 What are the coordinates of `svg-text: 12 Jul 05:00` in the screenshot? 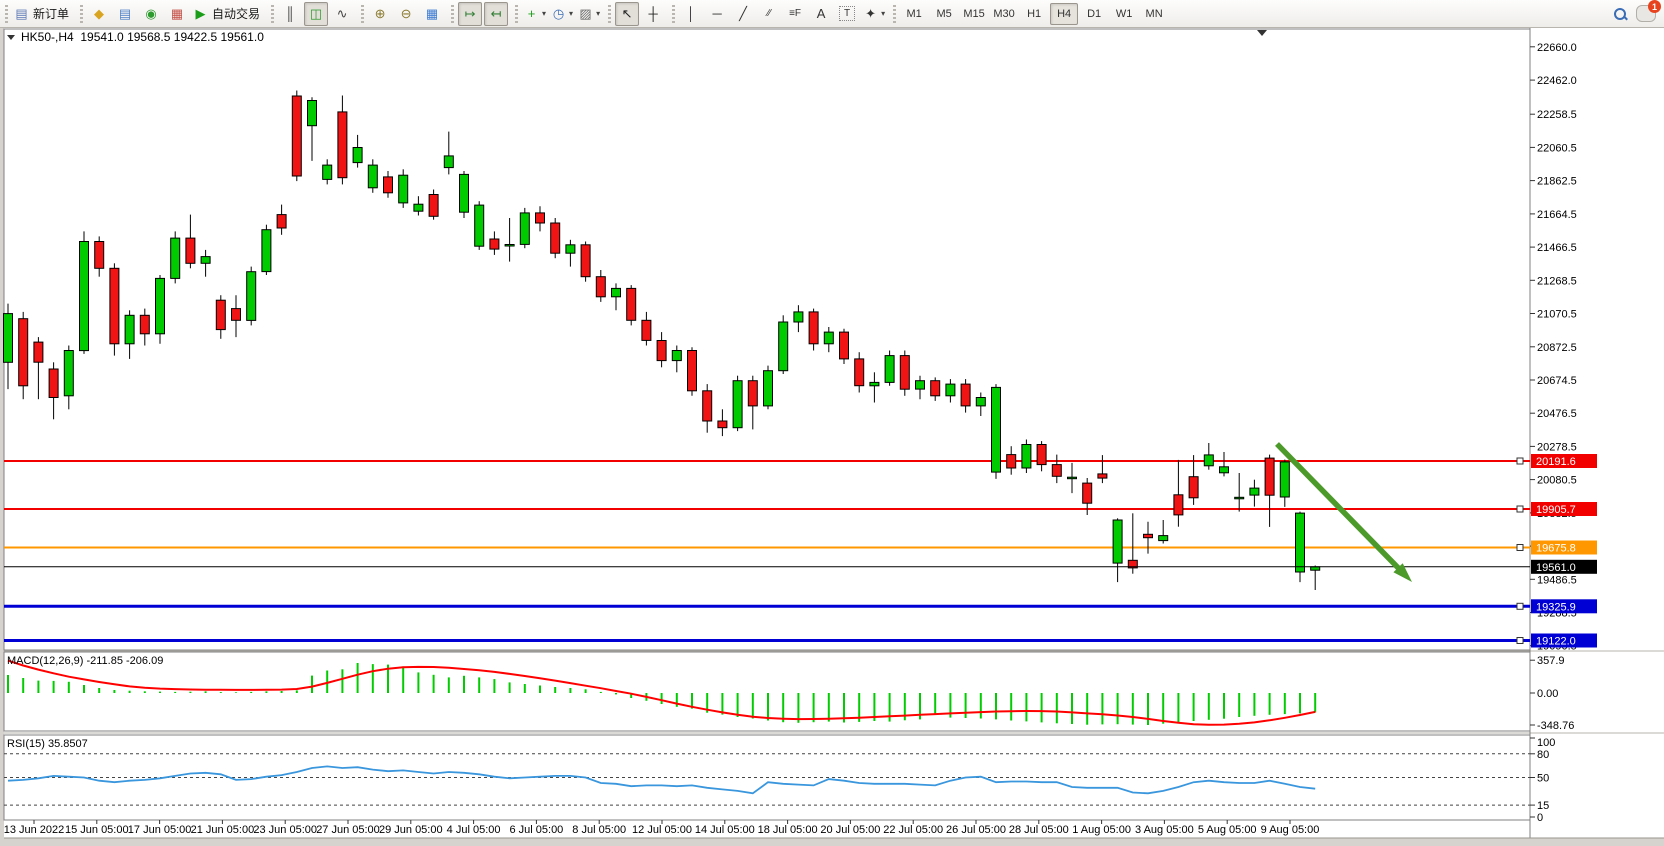 It's located at (662, 830).